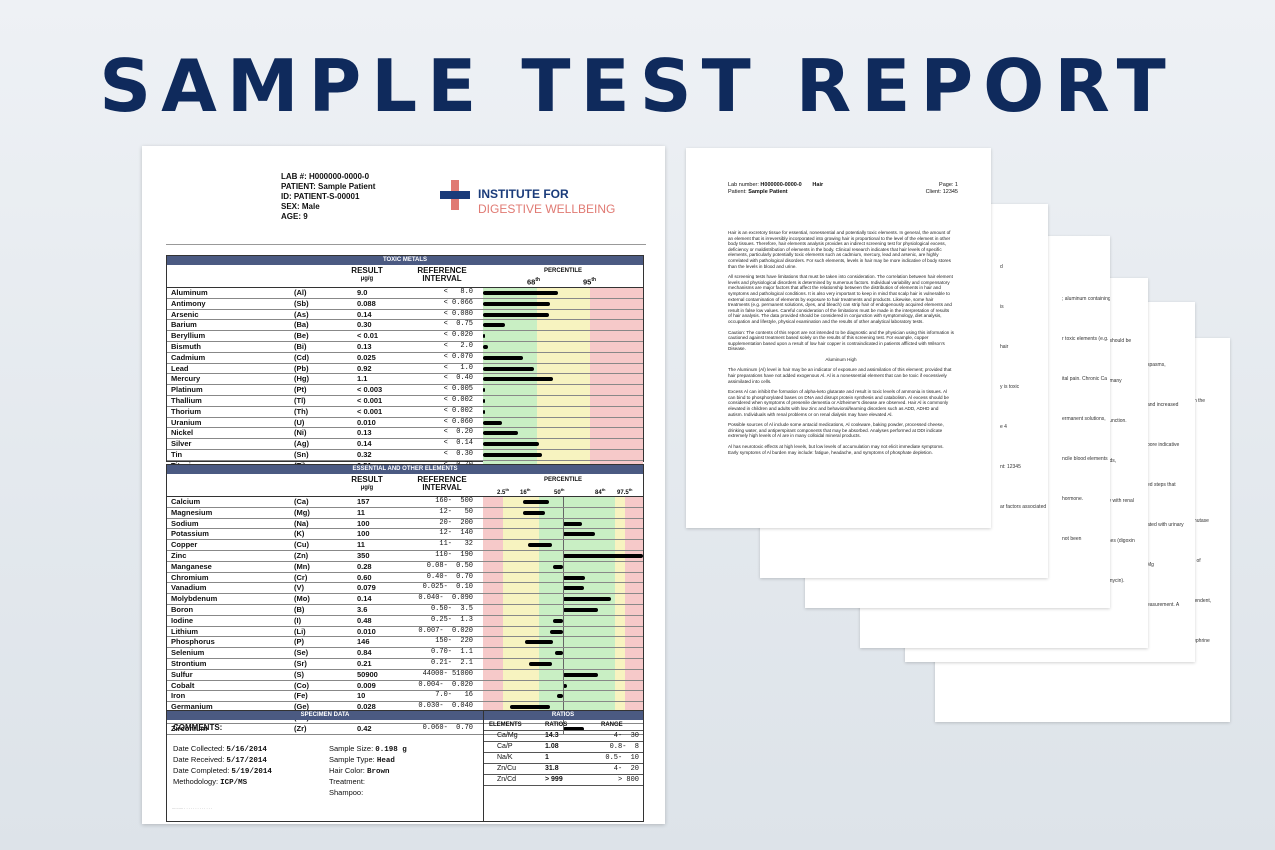 The image size is (1275, 850). What do you see at coordinates (362, 609) in the screenshot?
I see `element-result: 3.6` at bounding box center [362, 609].